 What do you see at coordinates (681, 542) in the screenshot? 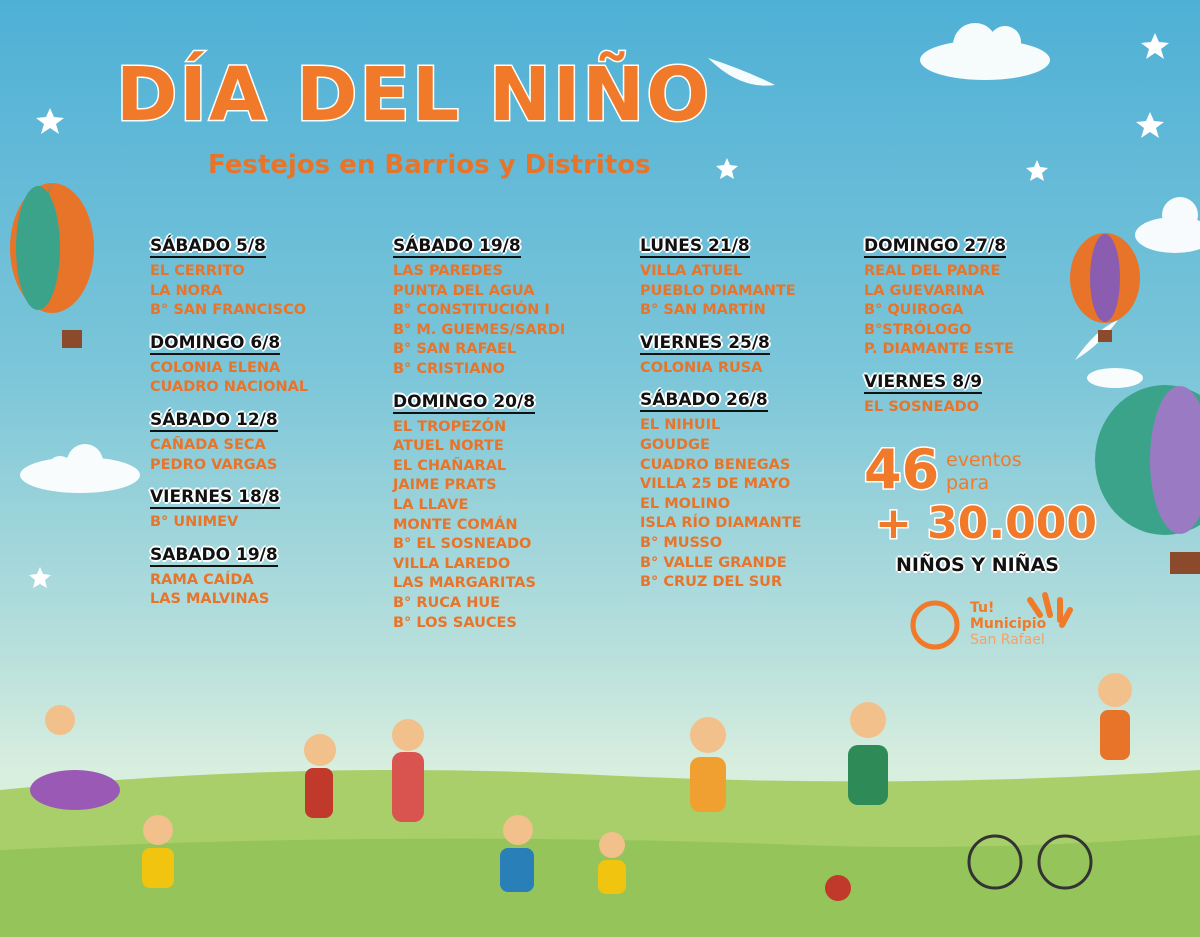
I see `place-name: B° MUSSO` at bounding box center [681, 542].